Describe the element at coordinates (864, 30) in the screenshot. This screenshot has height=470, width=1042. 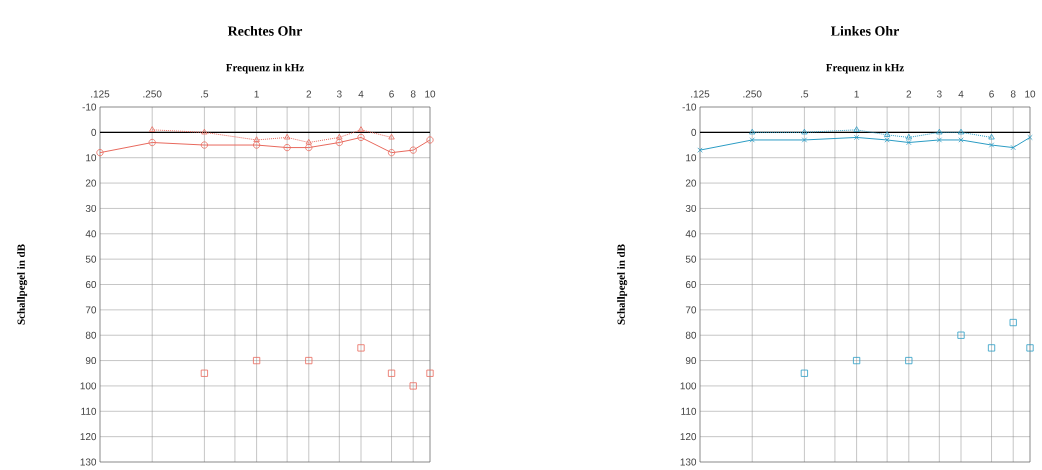
I see `chart-title: Linkes Ohr` at that location.